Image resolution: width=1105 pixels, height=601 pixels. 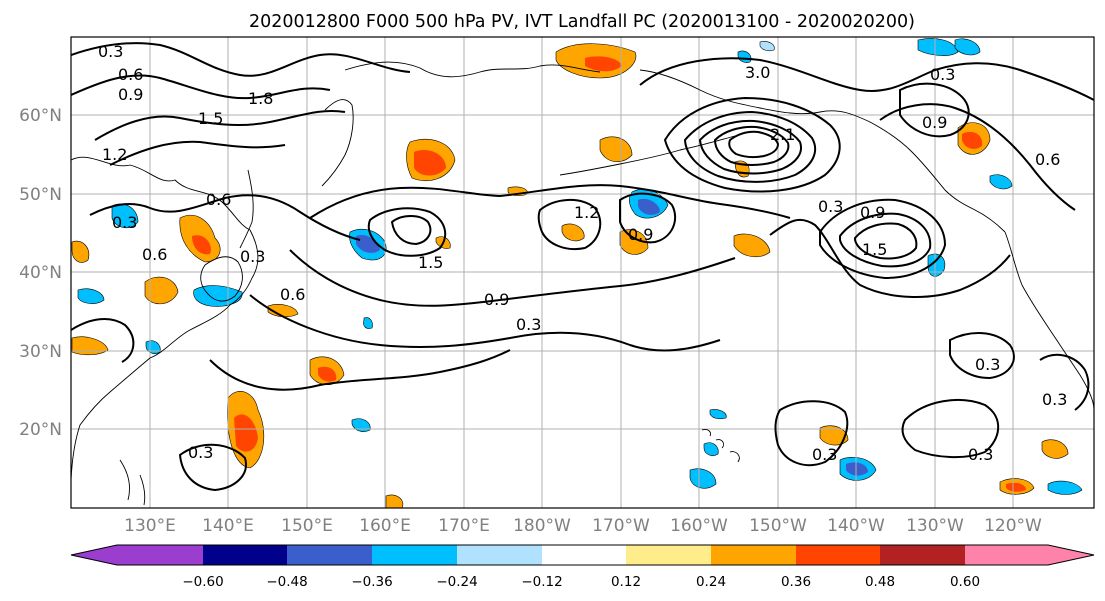 I want to click on coastline-japan, so click(x=221, y=279).